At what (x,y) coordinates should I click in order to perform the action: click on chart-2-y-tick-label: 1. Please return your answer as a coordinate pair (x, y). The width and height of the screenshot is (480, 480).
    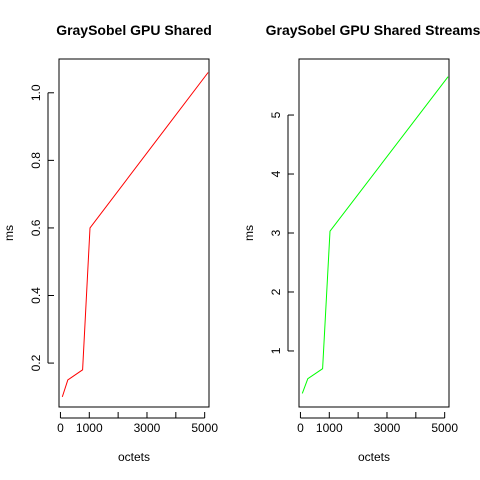
    Looking at the image, I should click on (276, 350).